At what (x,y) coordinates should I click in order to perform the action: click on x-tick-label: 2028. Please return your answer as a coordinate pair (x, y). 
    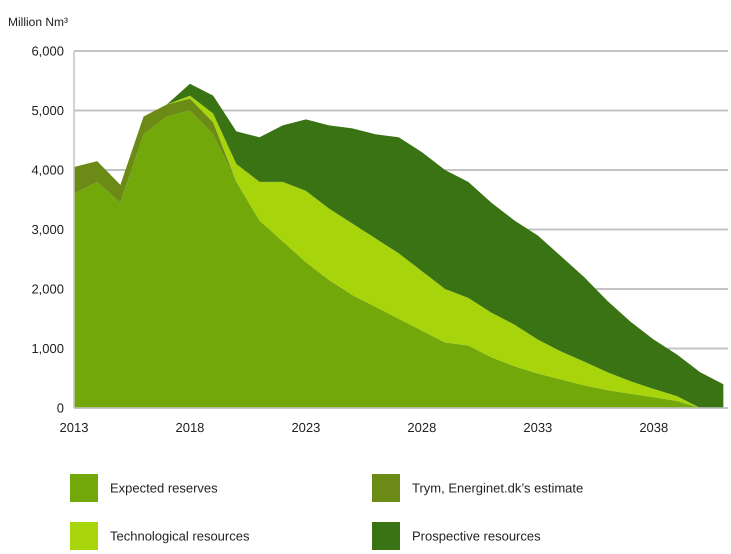
    Looking at the image, I should click on (421, 427).